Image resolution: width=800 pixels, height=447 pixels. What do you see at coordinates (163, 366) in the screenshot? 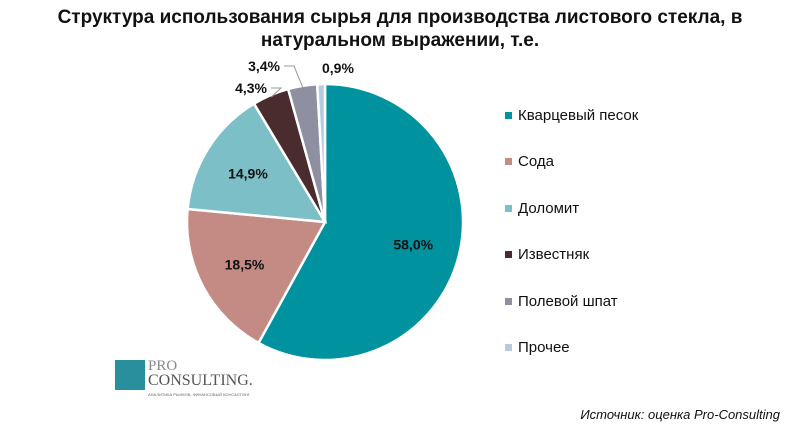
I see `logo-text-pro: PRO` at bounding box center [163, 366].